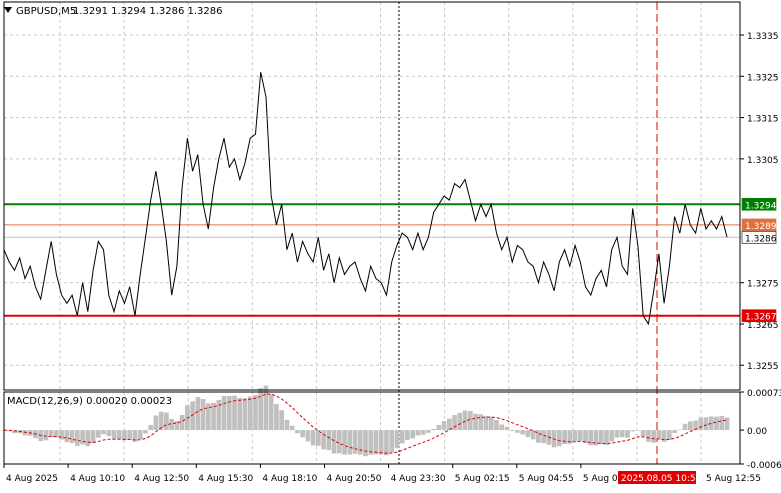  I want to click on macd-indicator, so click(365, 421).